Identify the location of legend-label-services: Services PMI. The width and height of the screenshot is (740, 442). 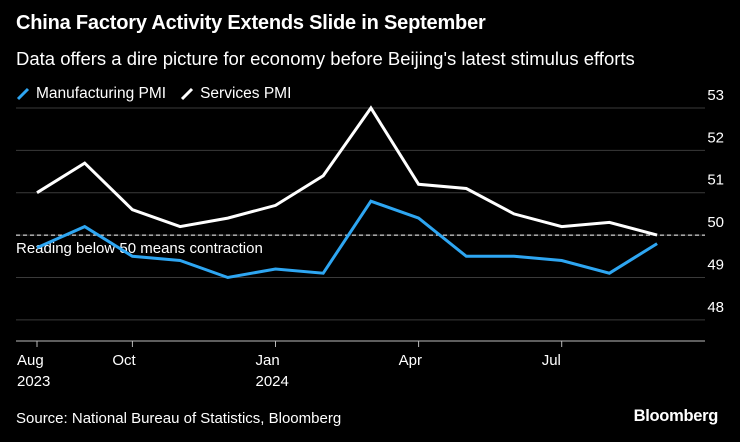
(246, 93).